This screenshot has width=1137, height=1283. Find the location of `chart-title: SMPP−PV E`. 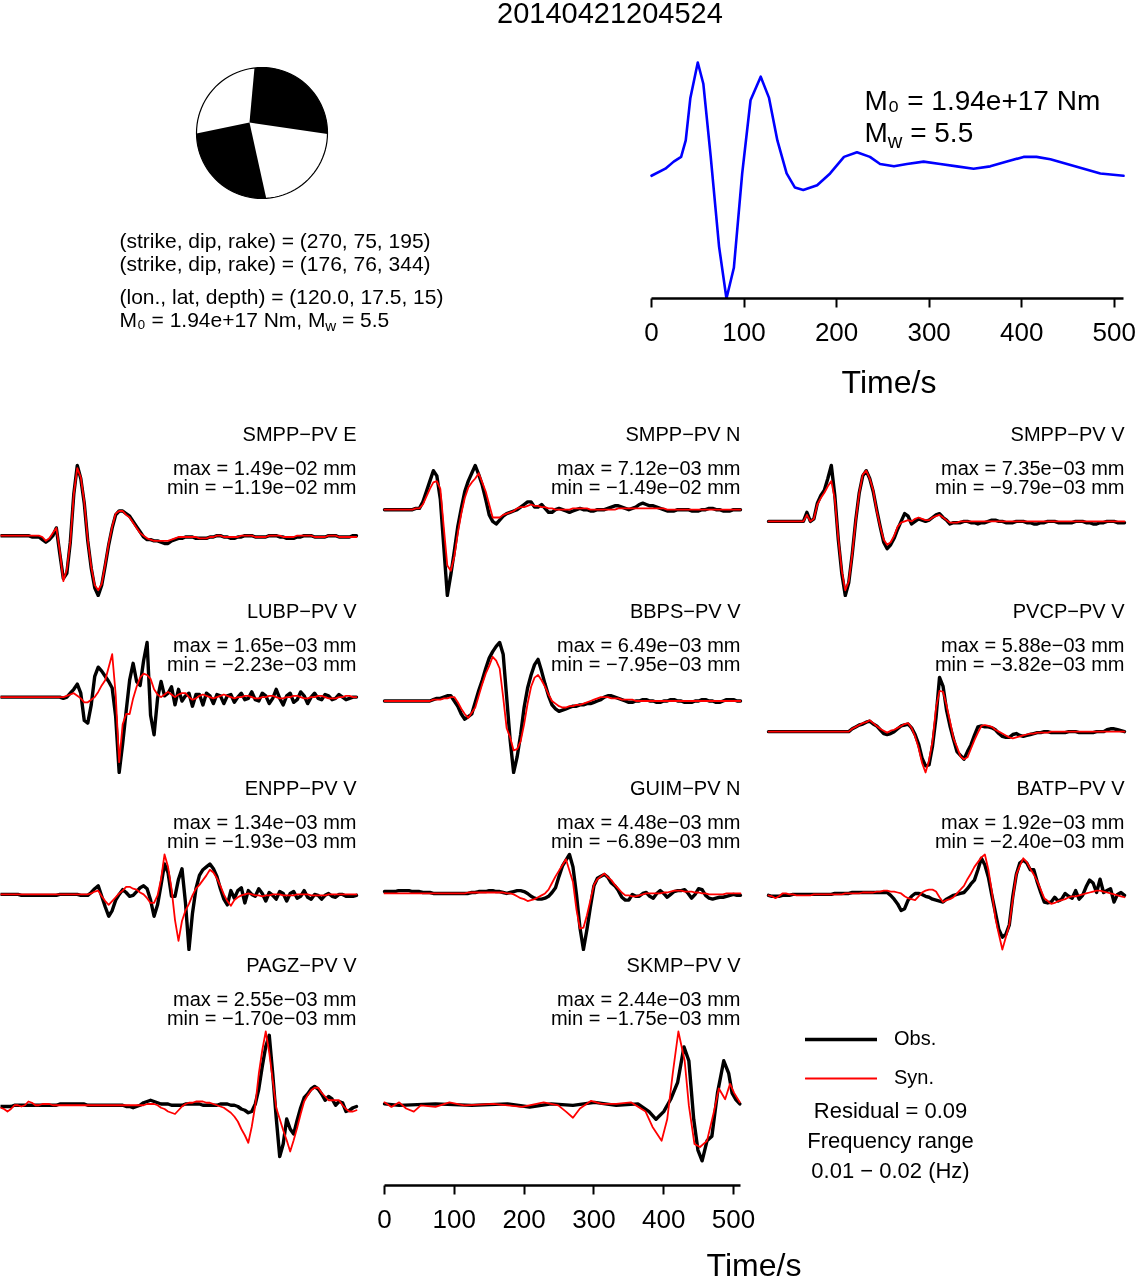

chart-title: SMPP−PV E is located at coordinates (299, 433).